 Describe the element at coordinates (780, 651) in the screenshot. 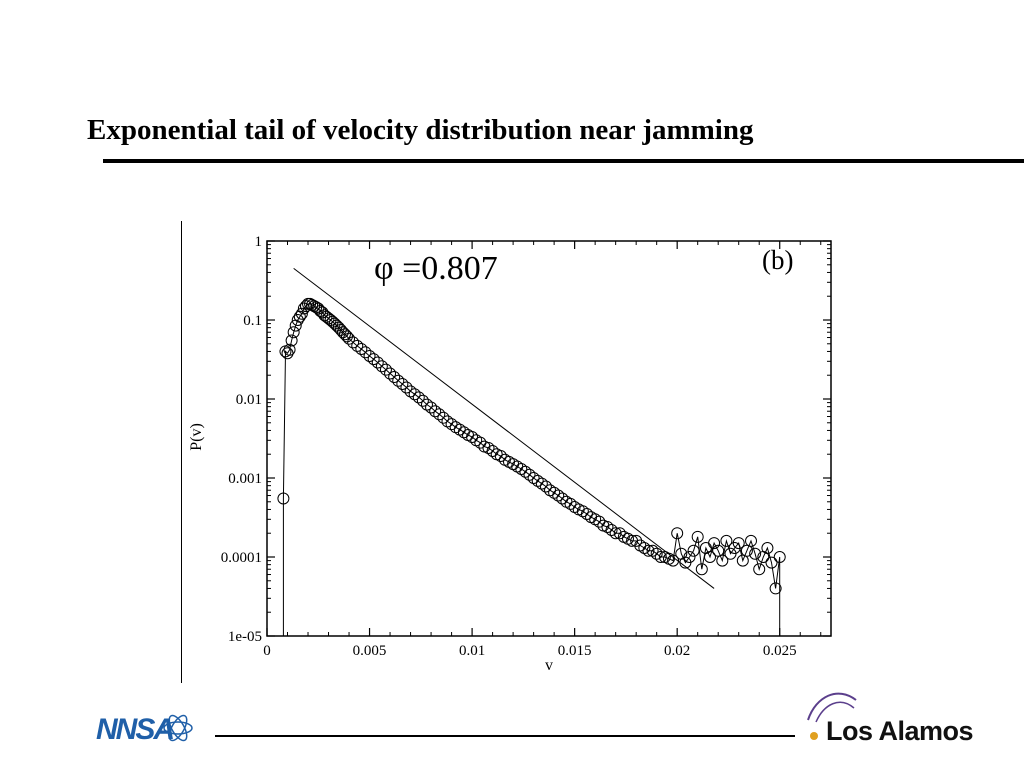

I see `x-tick-label: 0.025` at that location.